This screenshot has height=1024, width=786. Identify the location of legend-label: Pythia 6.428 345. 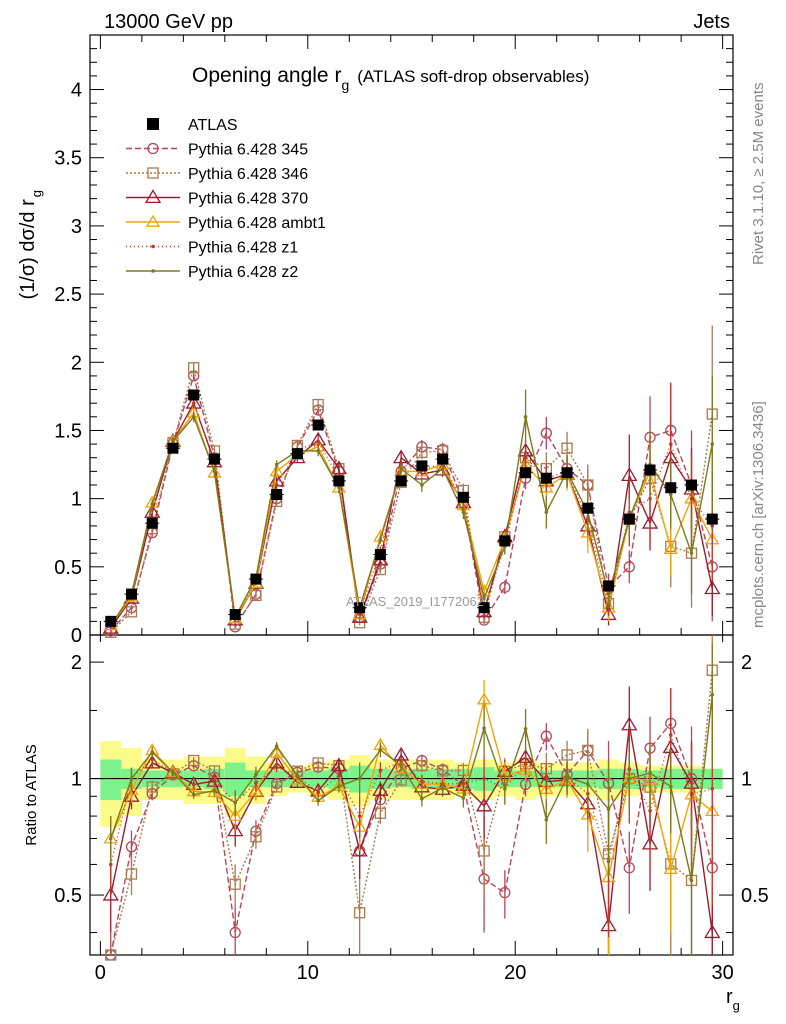
(248, 150).